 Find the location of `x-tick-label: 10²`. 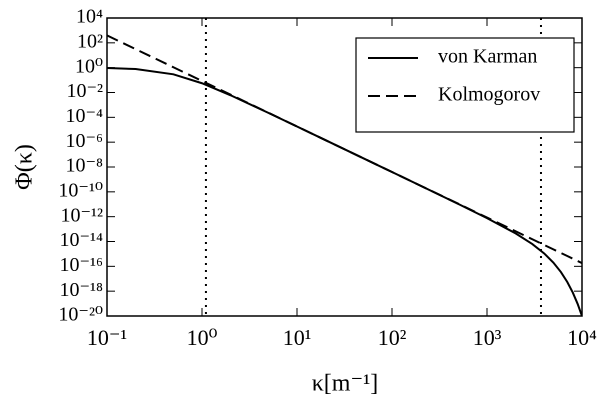

x-tick-label: 10² is located at coordinates (392, 337).